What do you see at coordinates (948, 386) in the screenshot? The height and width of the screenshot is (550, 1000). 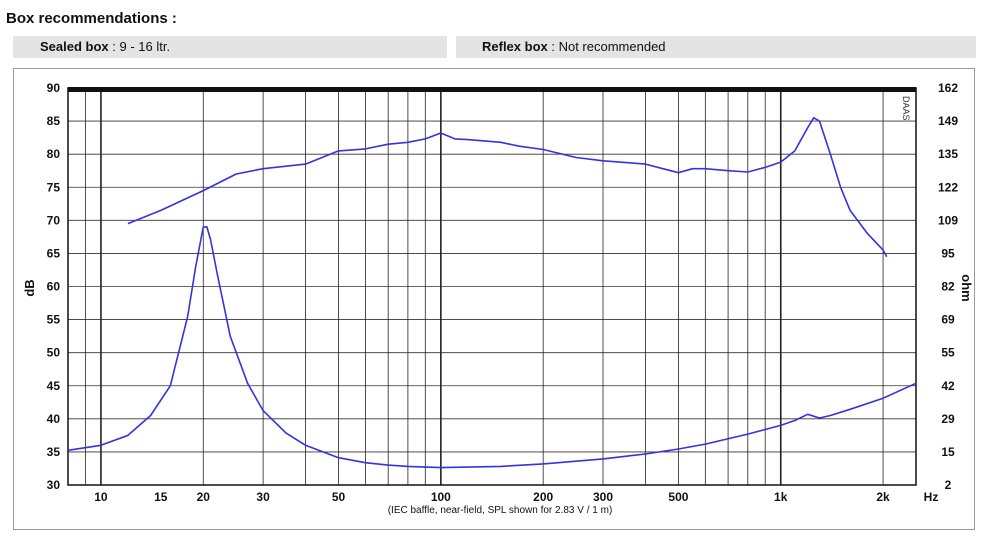 I see `right-tick-label: 42` at bounding box center [948, 386].